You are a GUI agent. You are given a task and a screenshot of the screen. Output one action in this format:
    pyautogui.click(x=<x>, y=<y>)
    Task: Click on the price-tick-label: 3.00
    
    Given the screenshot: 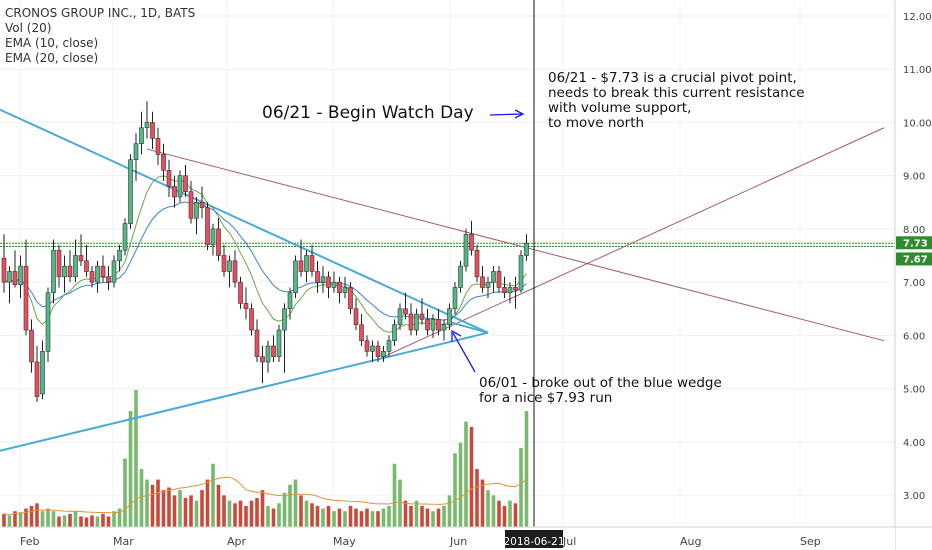 What is the action you would take?
    pyautogui.click(x=914, y=496)
    